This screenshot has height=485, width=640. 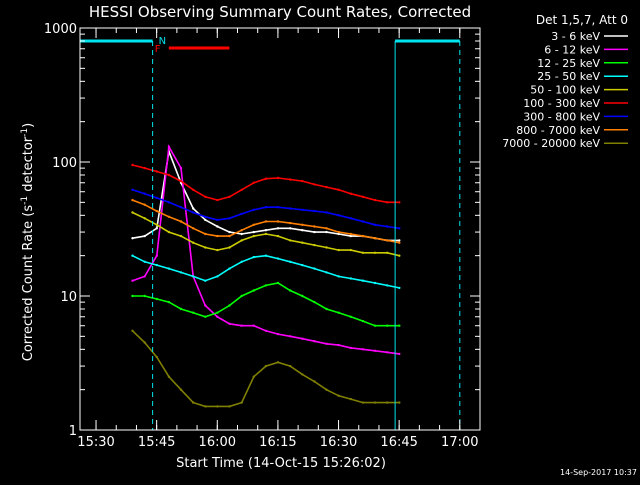 What do you see at coordinates (582, 20) in the screenshot?
I see `legend-header: Det 1,5,7, Att 0` at bounding box center [582, 20].